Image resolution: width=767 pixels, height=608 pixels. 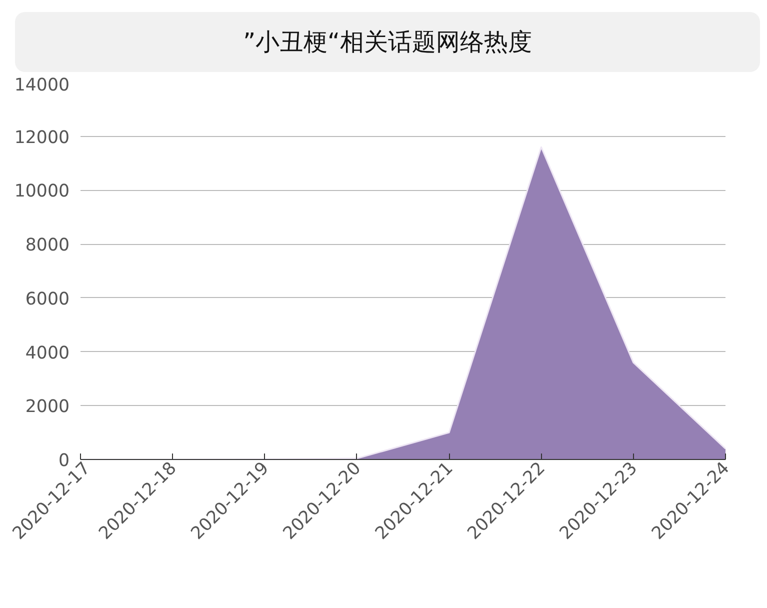 What do you see at coordinates (47, 246) in the screenshot?
I see `y-tick-label: 8000` at bounding box center [47, 246].